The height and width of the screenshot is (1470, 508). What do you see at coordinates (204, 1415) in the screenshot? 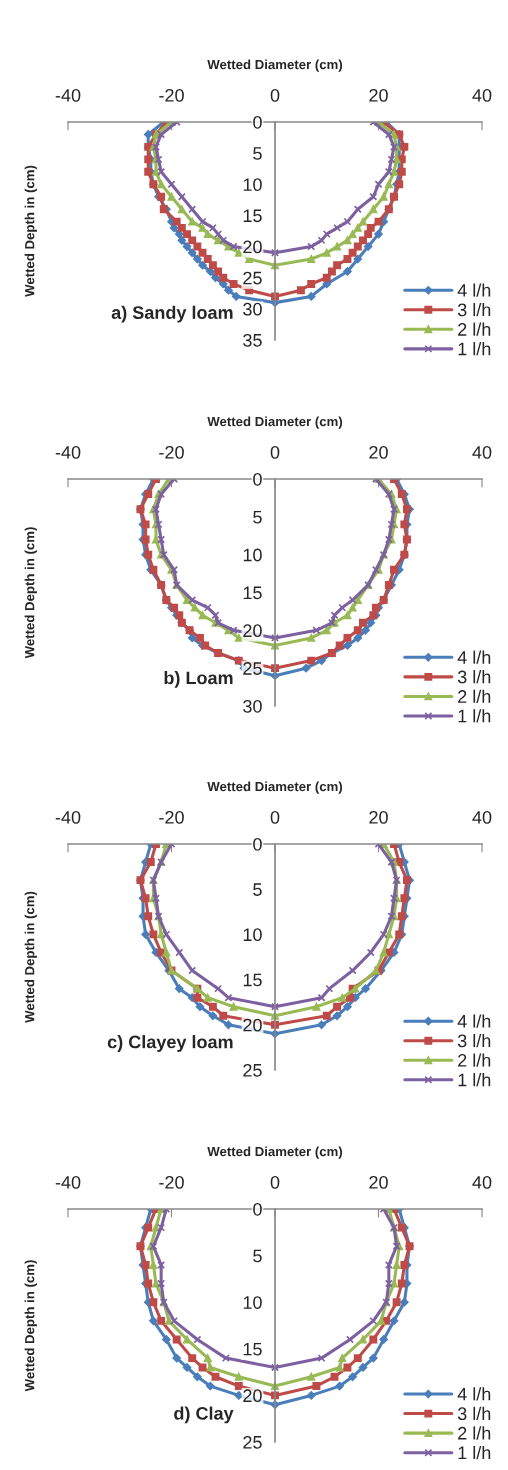
I see `annotation: d) Clay` at bounding box center [204, 1415].